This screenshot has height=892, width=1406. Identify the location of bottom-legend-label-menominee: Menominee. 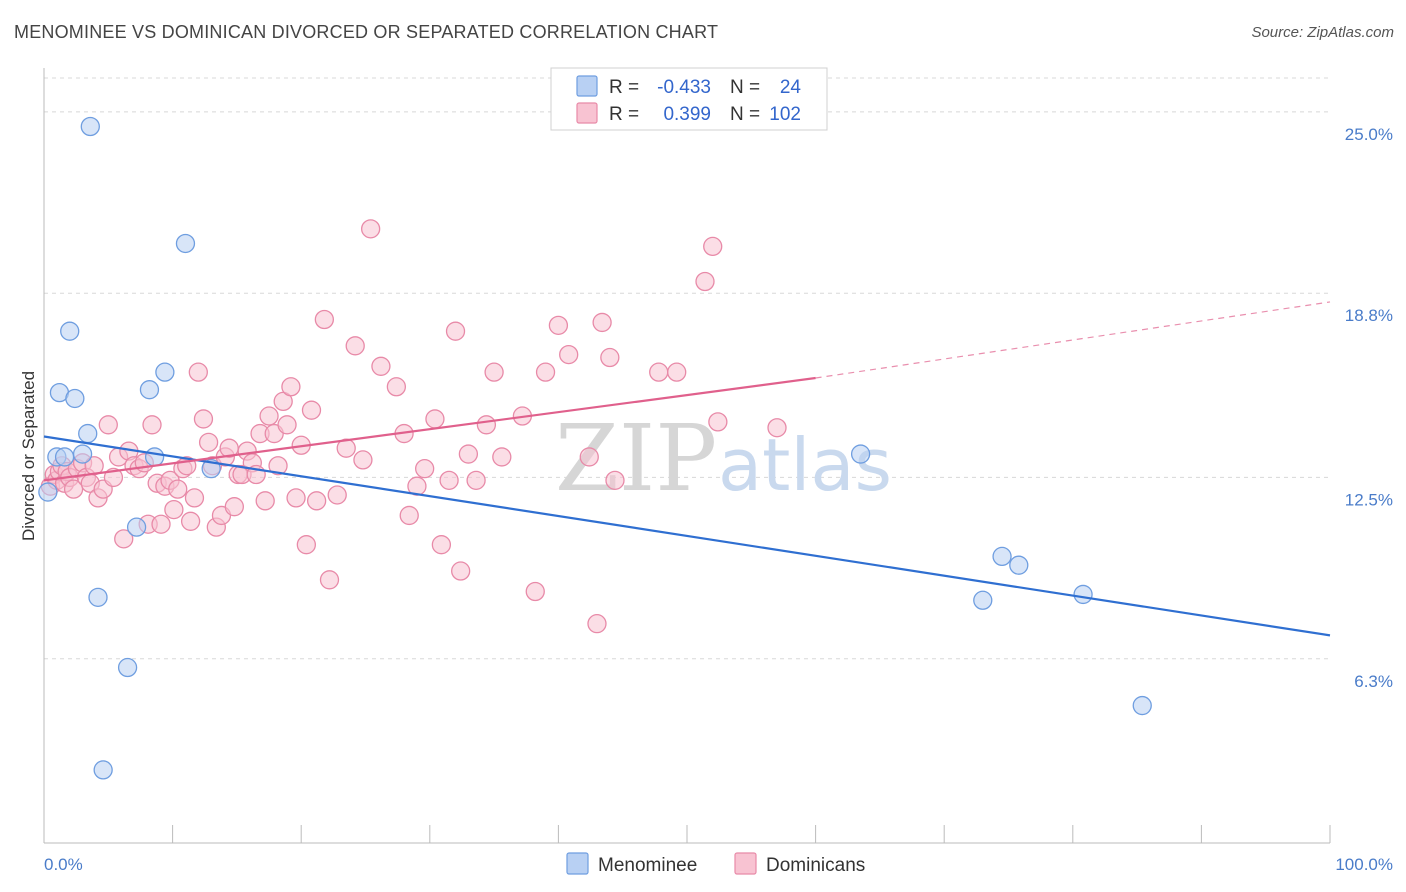
(647, 865).